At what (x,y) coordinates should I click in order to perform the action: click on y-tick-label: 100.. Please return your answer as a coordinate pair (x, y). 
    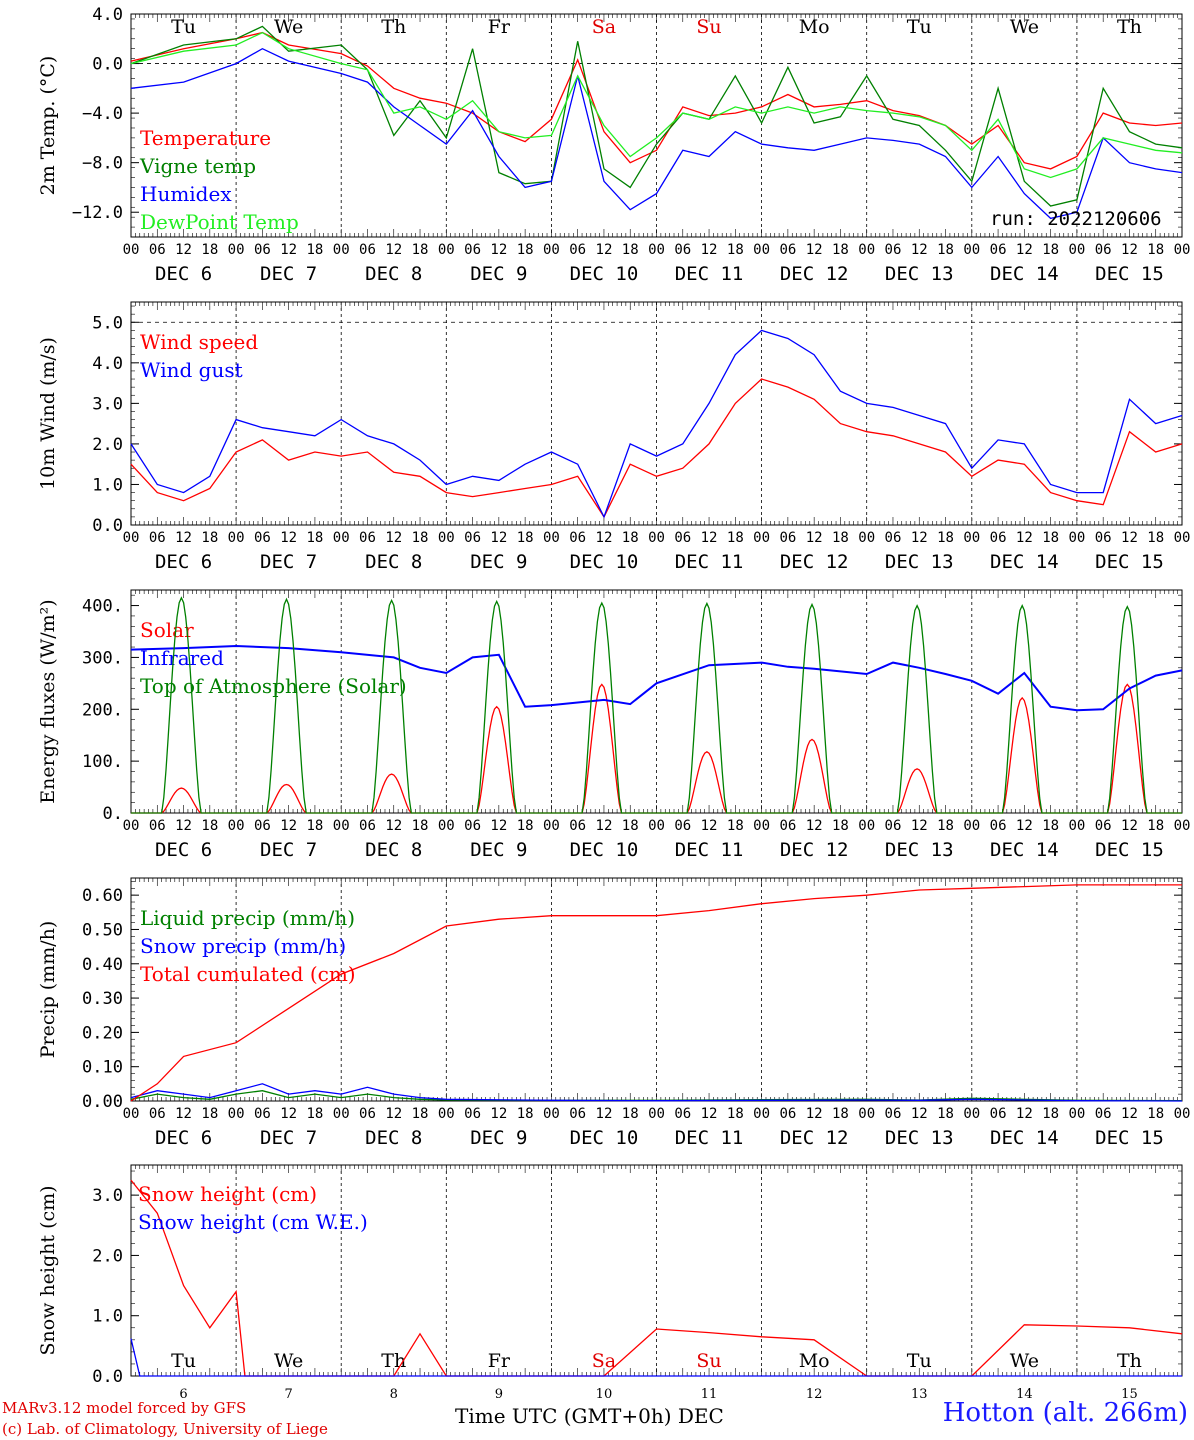
    Looking at the image, I should click on (102, 762).